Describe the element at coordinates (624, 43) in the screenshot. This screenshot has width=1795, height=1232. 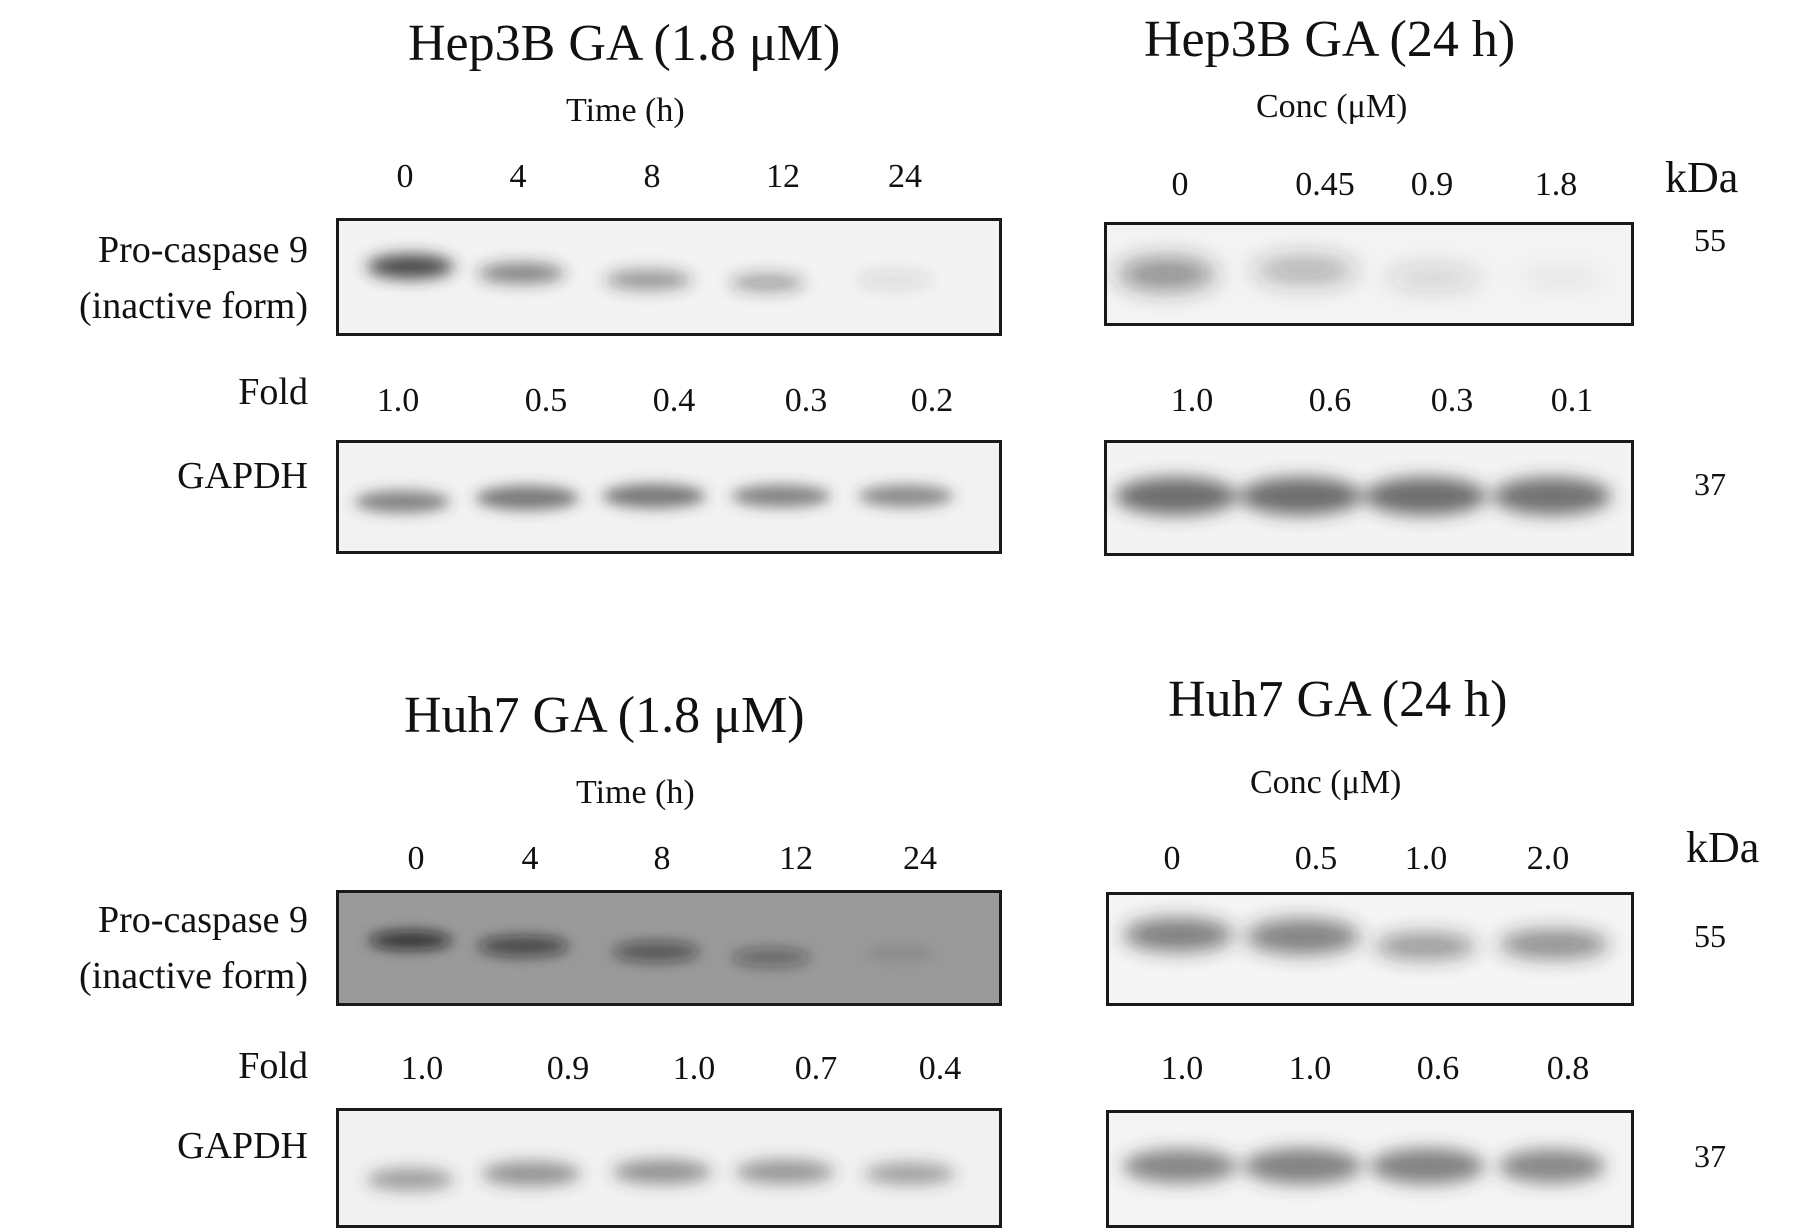
I see `panel-title: Hep3B GA (1.8 μM)` at that location.